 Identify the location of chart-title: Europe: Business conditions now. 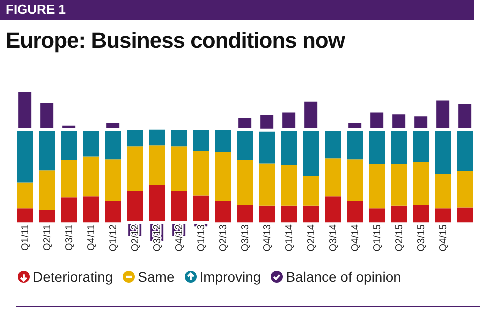
(176, 41).